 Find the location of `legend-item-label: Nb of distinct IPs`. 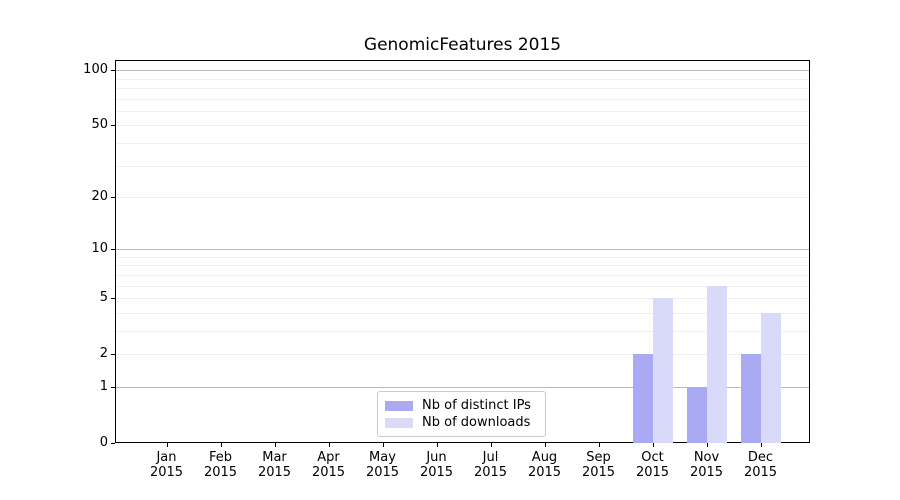

legend-item-label: Nb of distinct IPs is located at coordinates (476, 405).